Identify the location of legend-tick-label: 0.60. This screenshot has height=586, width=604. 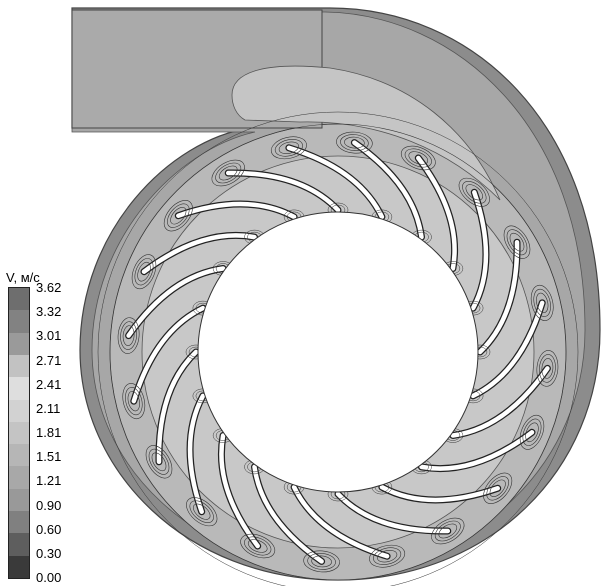
(49, 529).